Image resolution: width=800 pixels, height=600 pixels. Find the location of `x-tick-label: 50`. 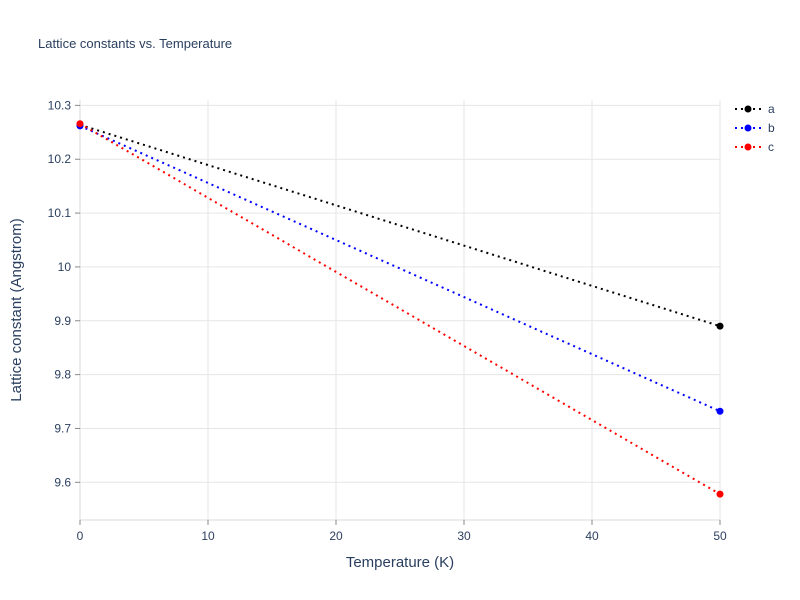

x-tick-label: 50 is located at coordinates (720, 536).